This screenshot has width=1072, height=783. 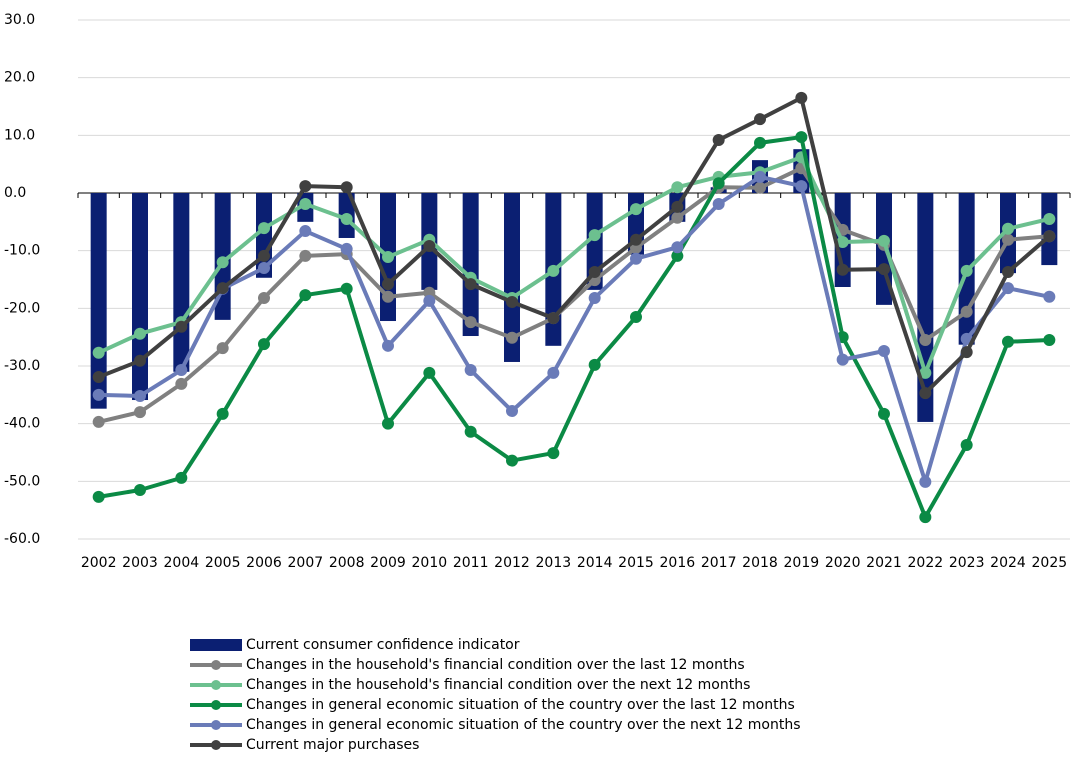 I want to click on y-tick-label: 30.0, so click(x=19, y=20).